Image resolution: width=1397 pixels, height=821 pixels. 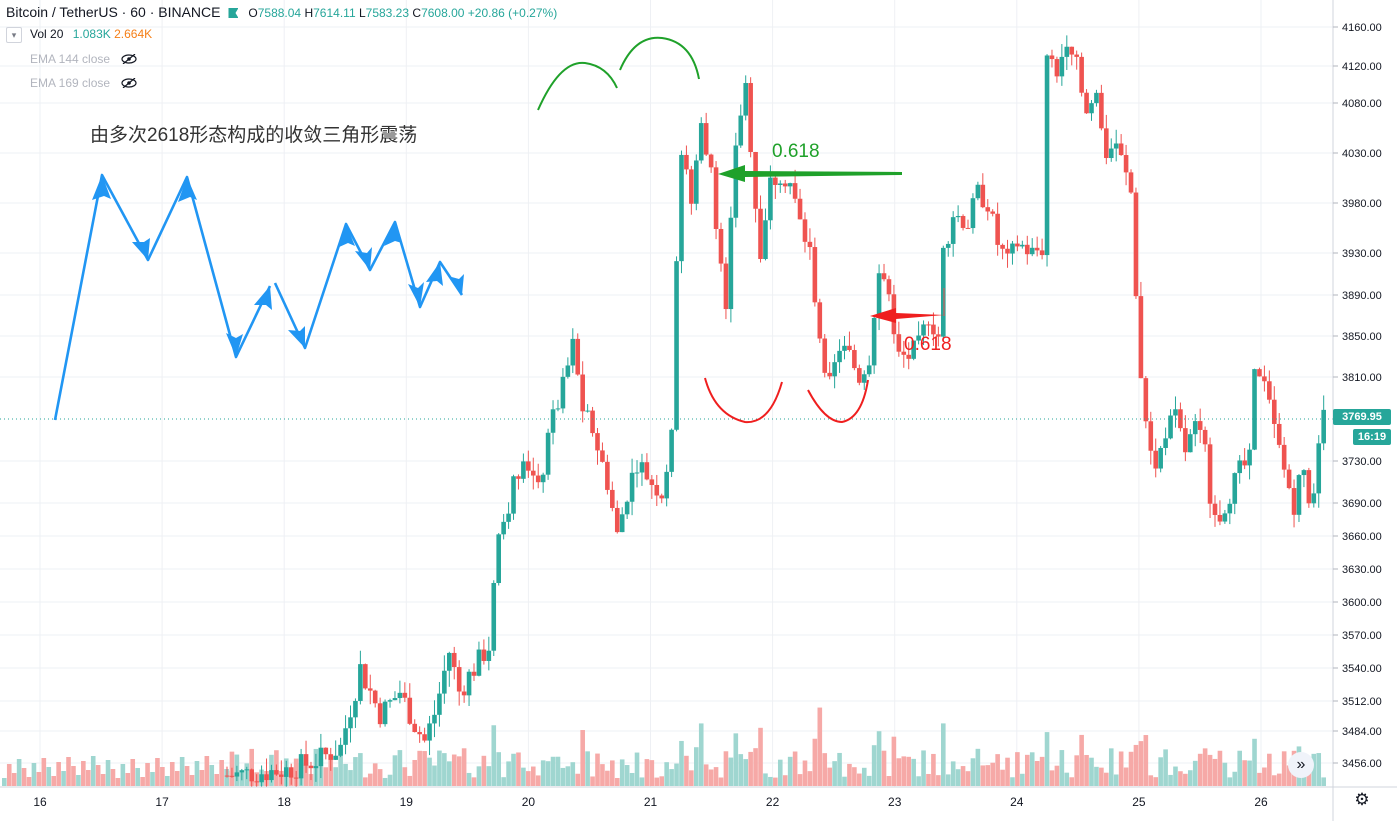 I want to click on price-tick-label: 3540.00, so click(x=1362, y=669).